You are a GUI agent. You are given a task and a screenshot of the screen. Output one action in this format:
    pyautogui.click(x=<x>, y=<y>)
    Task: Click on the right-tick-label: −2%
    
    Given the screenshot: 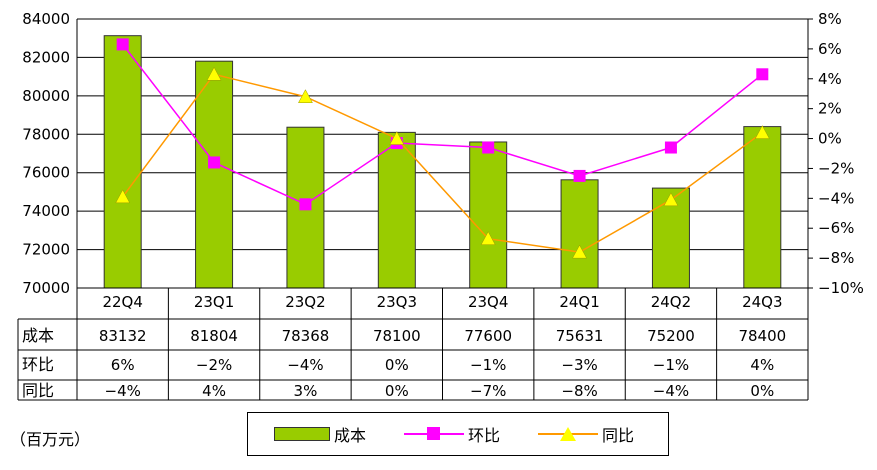 What is the action you would take?
    pyautogui.click(x=836, y=168)
    